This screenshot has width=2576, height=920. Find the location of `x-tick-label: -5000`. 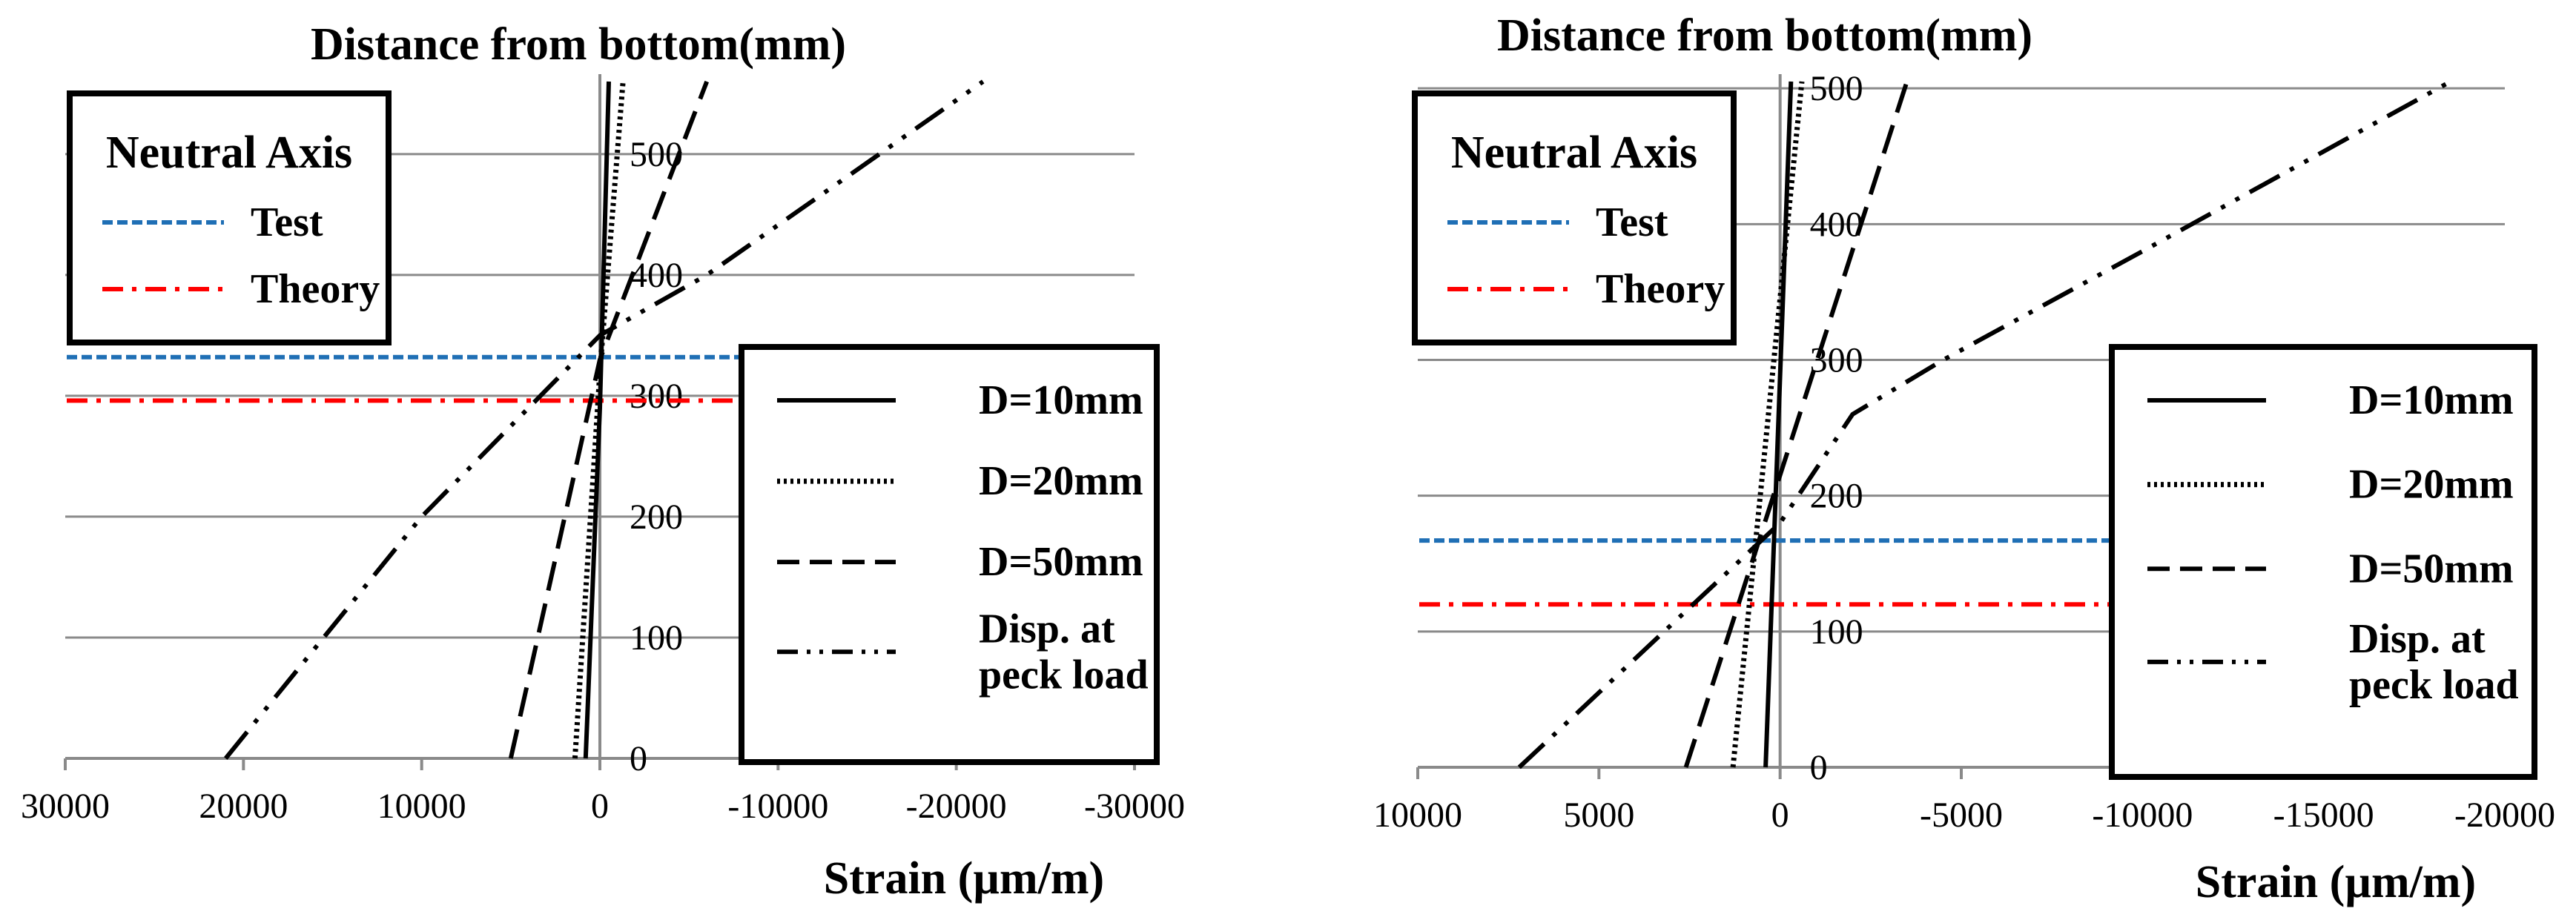

x-tick-label: -5000 is located at coordinates (1961, 815).